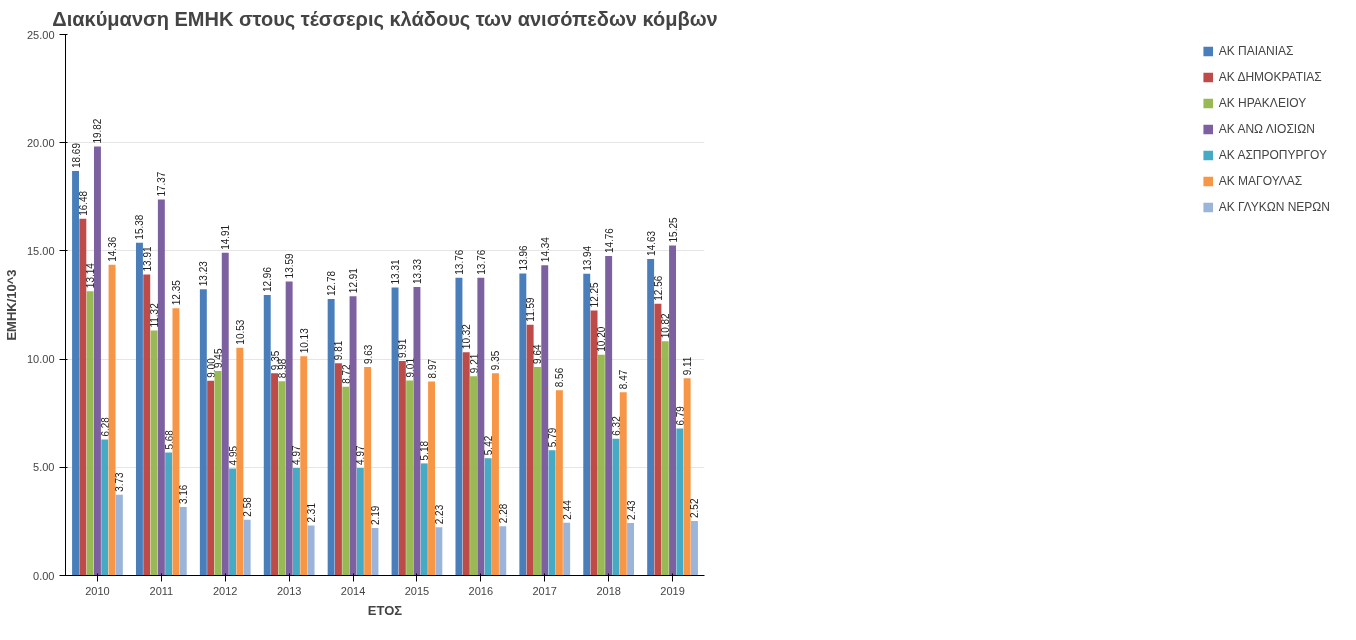 The height and width of the screenshot is (640, 1356). I want to click on data-label: 3.73, so click(120, 481).